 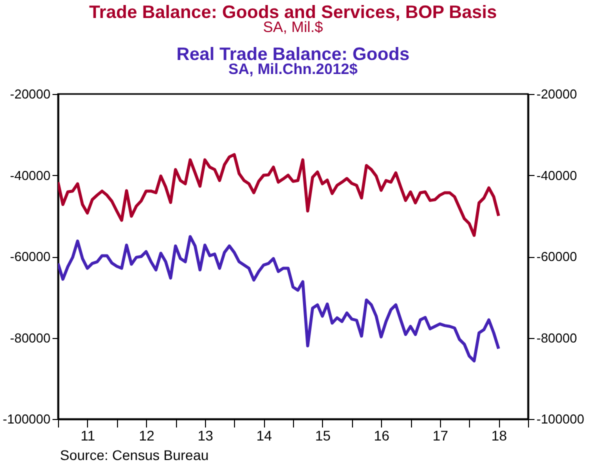 What do you see at coordinates (323, 436) in the screenshot?
I see `x-tick-label: 15` at bounding box center [323, 436].